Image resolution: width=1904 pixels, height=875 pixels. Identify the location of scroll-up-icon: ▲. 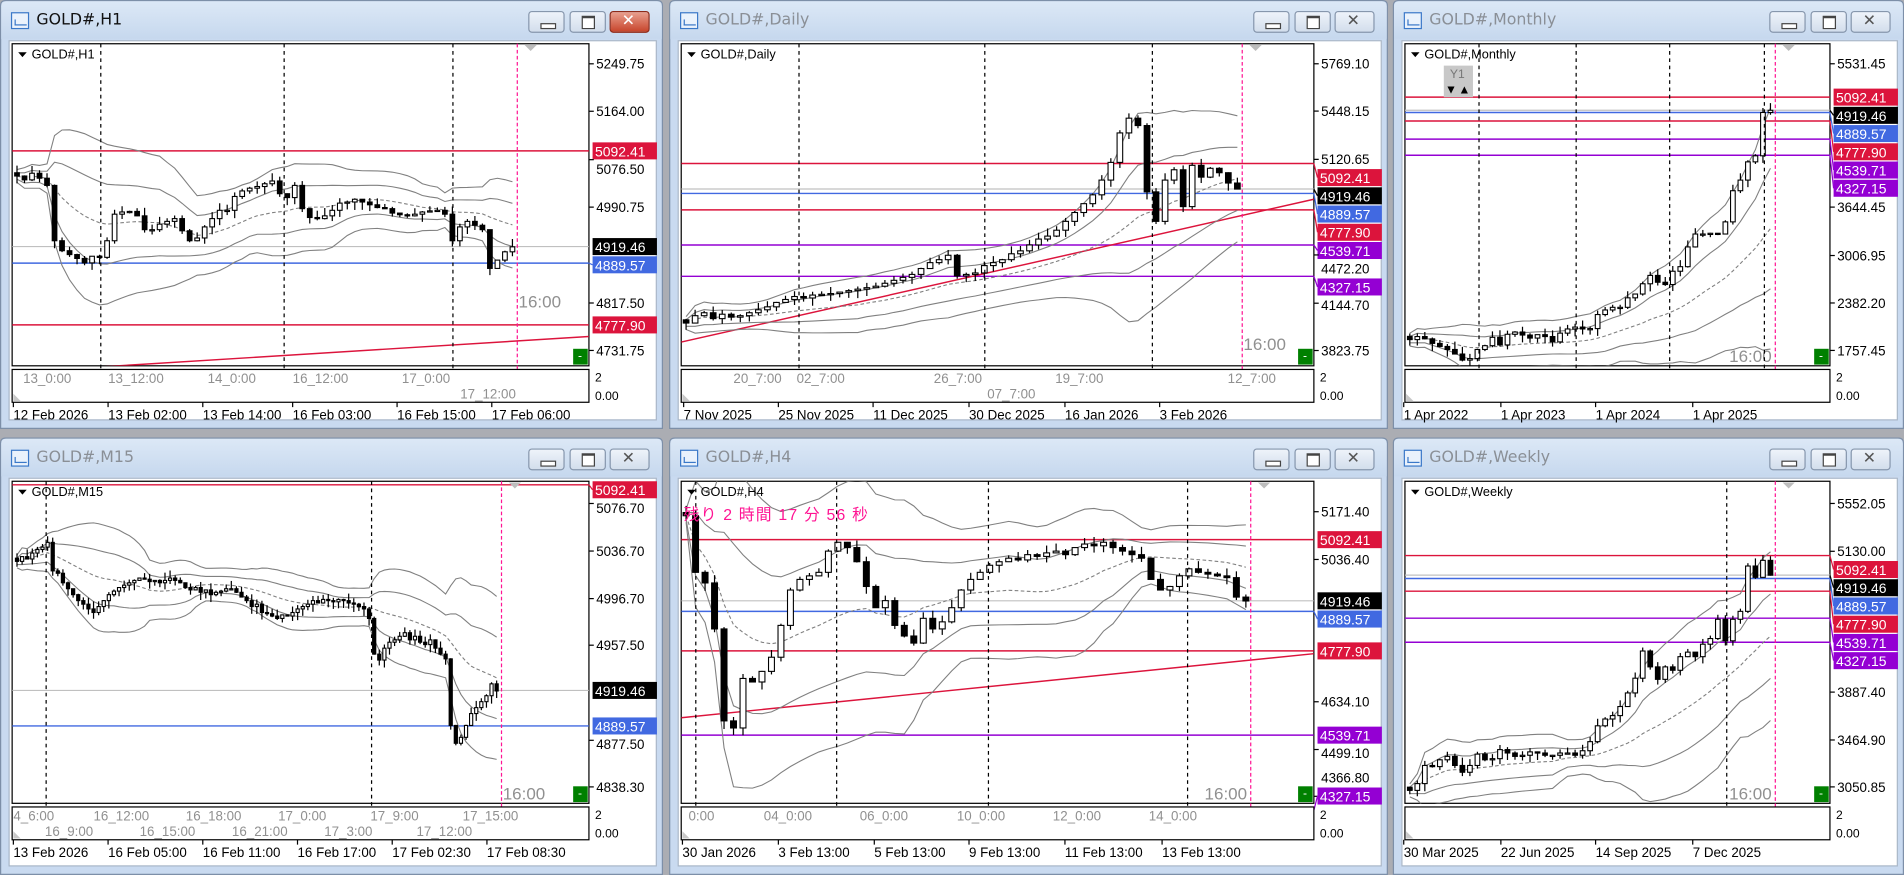
(1464, 90).